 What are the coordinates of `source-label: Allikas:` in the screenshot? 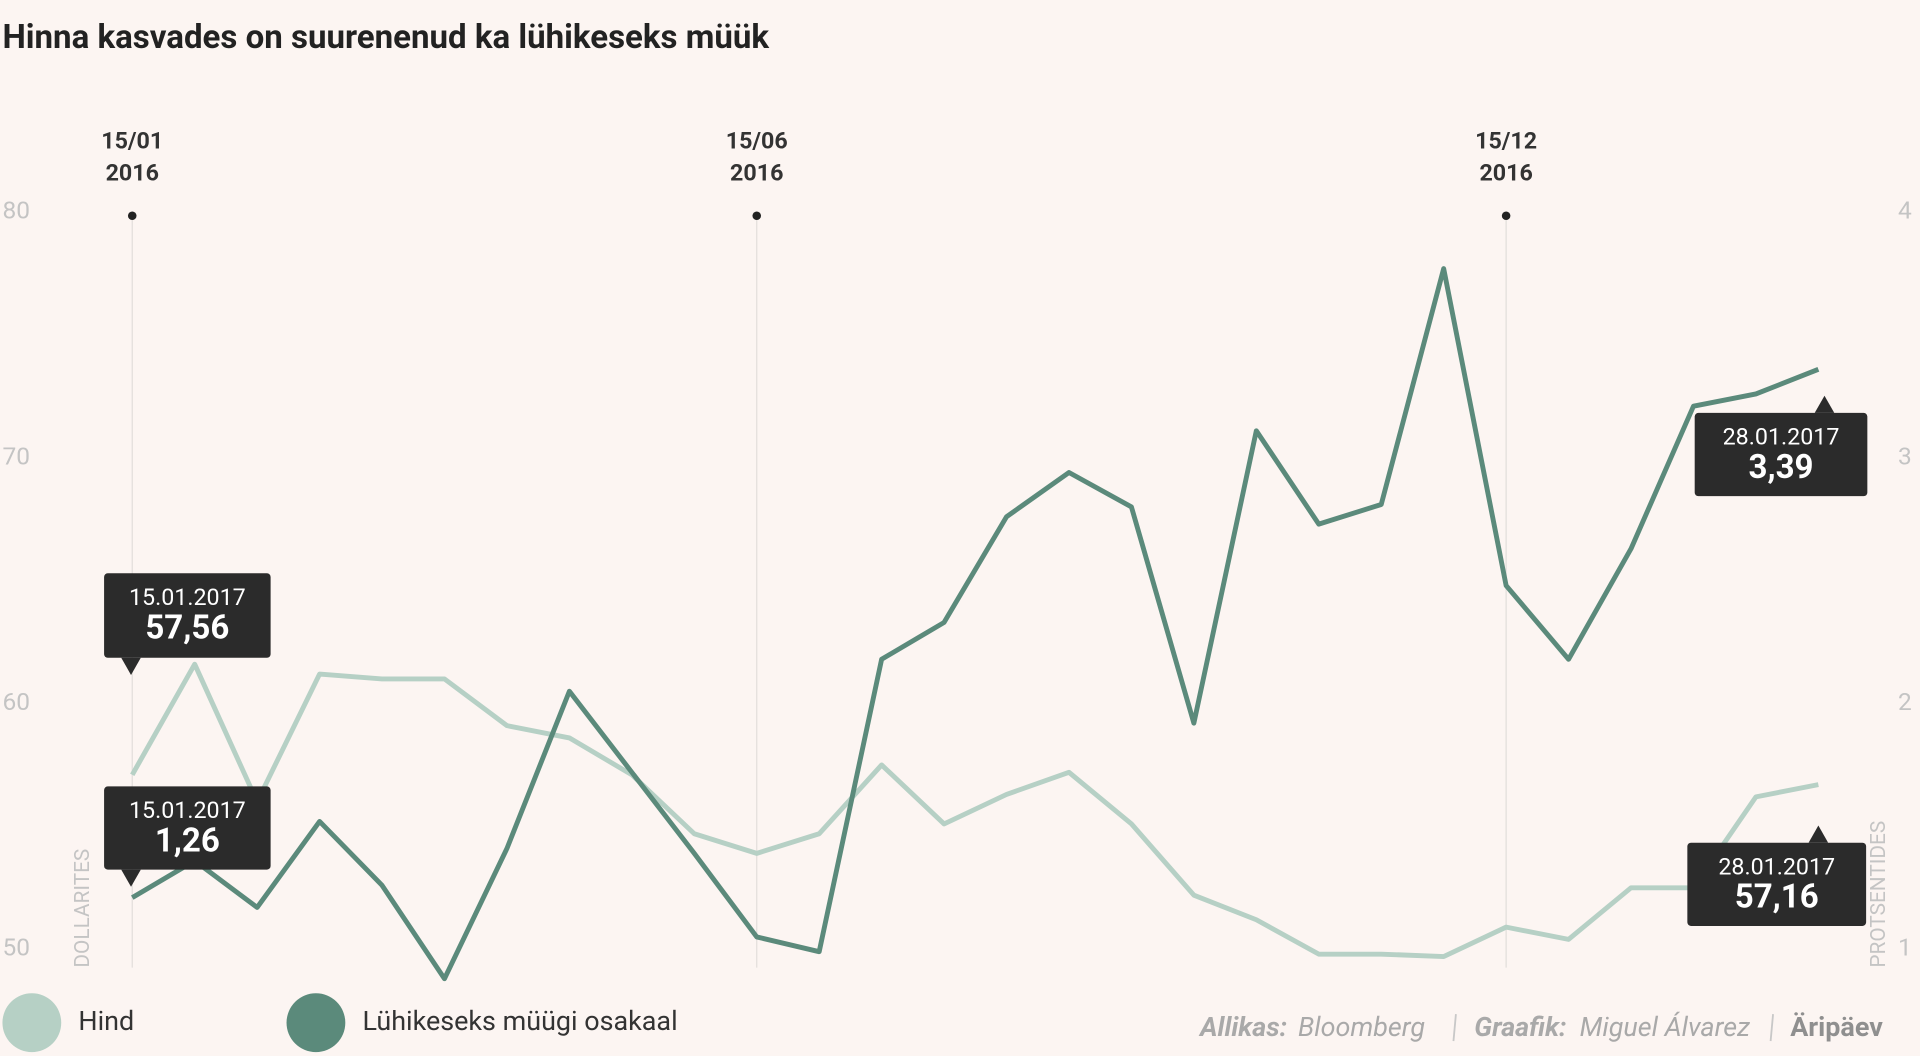 It's located at (1242, 1027).